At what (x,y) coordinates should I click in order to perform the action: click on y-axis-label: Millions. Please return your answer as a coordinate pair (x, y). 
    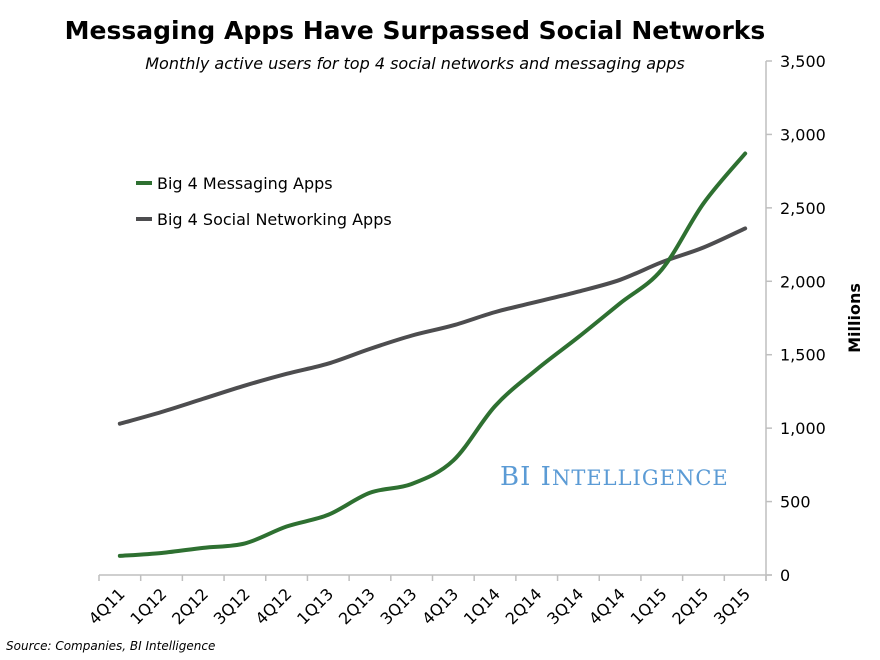
    Looking at the image, I should click on (854, 318).